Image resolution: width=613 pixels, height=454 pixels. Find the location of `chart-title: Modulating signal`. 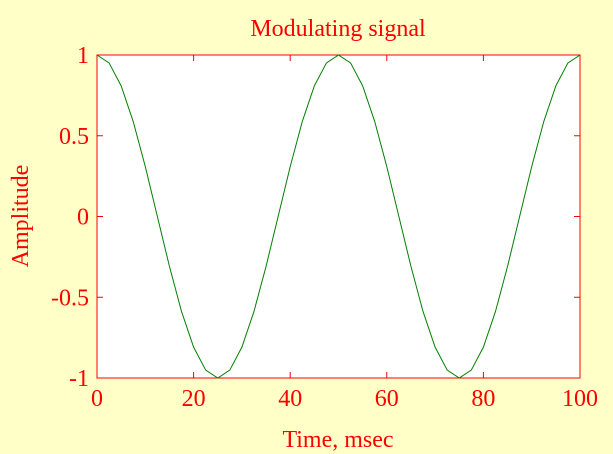

chart-title: Modulating signal is located at coordinates (338, 29).